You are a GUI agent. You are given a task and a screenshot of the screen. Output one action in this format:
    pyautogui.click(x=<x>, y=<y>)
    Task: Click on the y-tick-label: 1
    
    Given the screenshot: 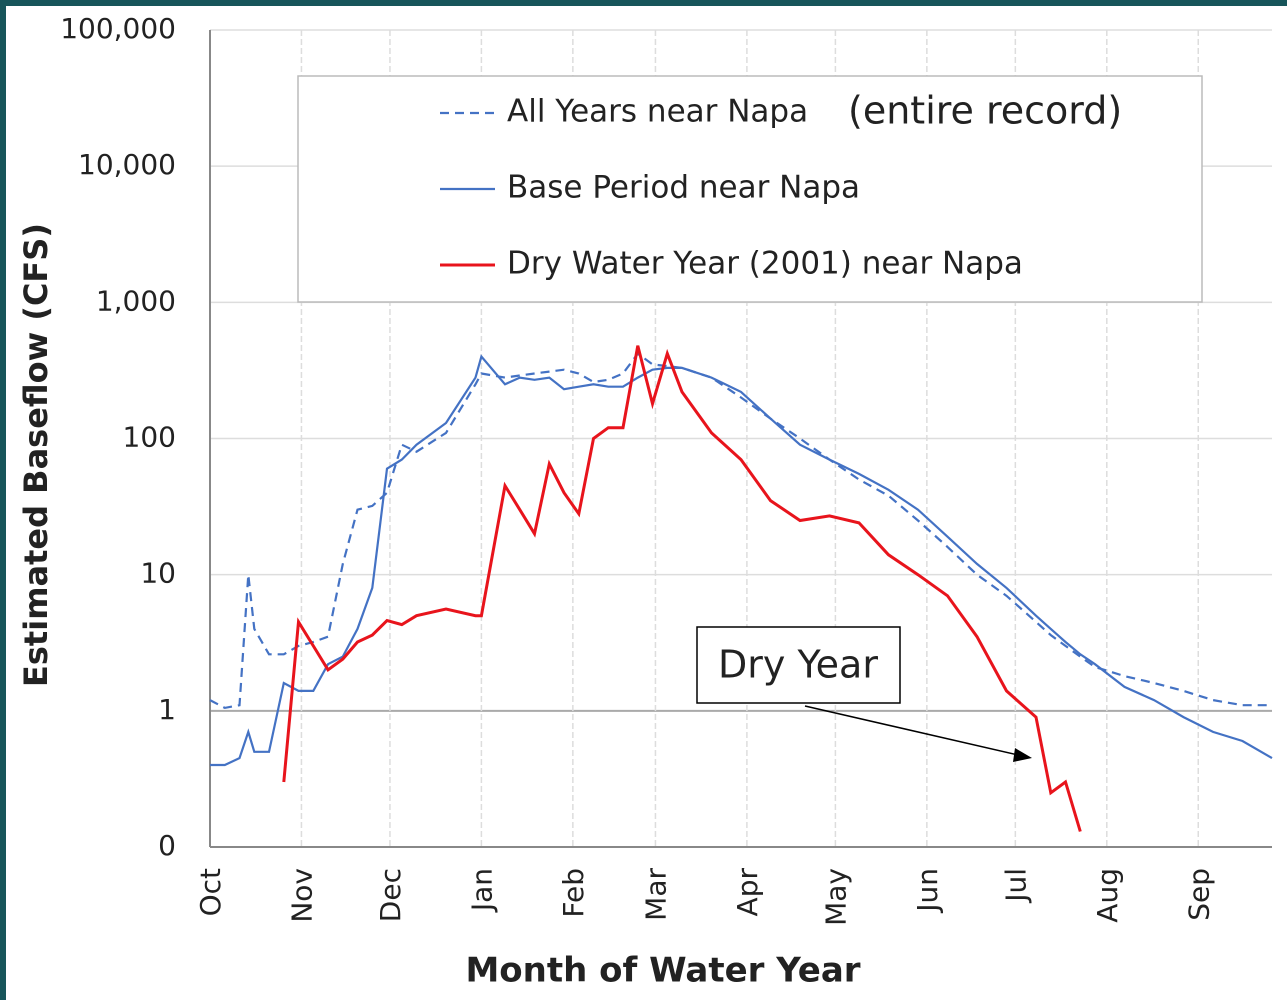 What is the action you would take?
    pyautogui.click(x=167, y=709)
    